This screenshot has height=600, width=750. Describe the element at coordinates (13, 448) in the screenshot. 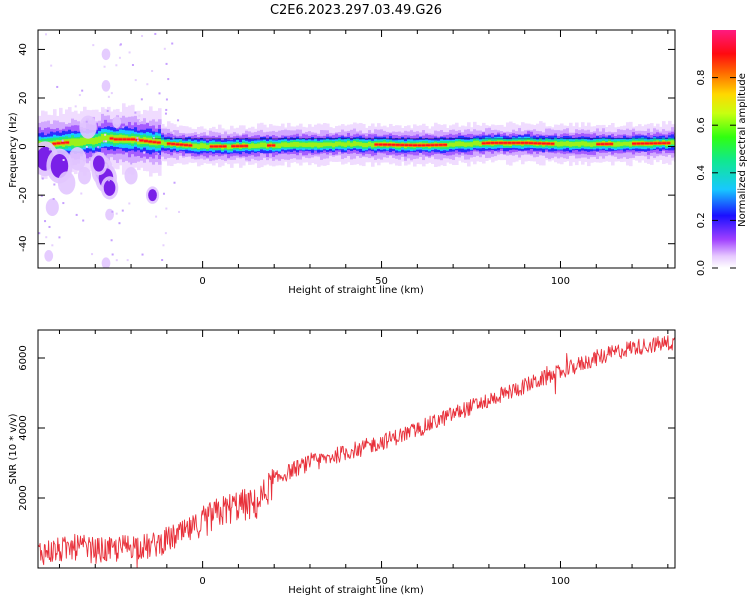

I see `snr-ylabel: SNR (10 * v/v)` at that location.